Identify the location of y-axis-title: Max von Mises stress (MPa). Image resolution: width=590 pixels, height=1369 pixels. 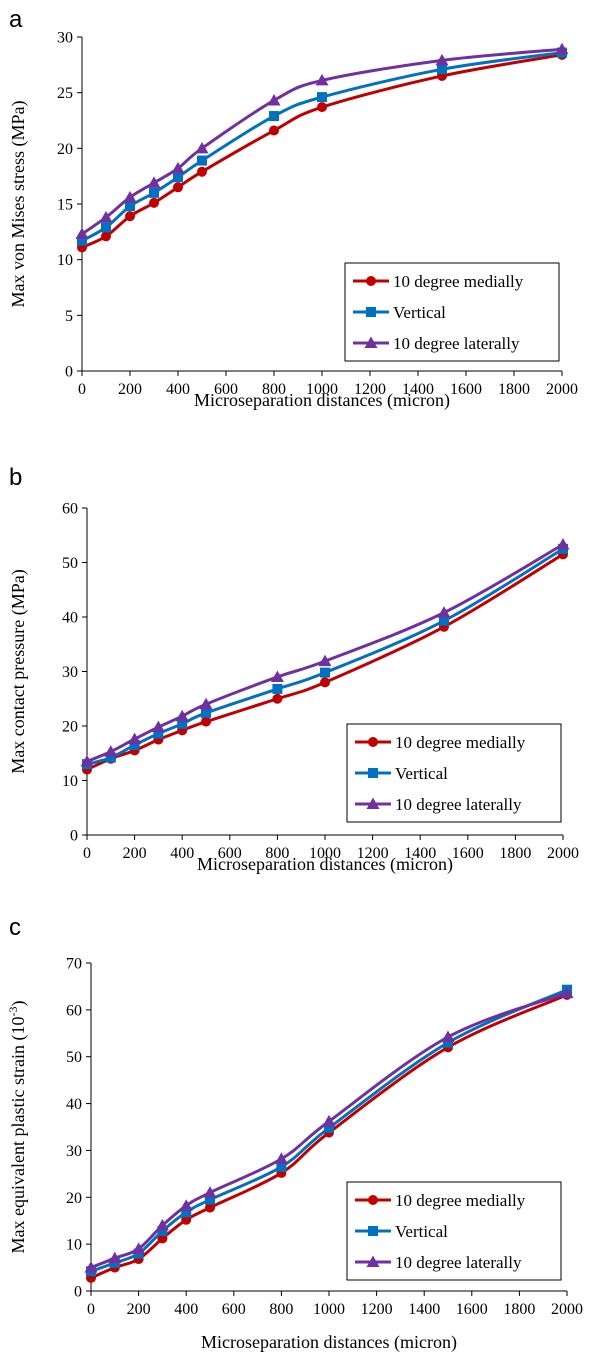
(18, 204).